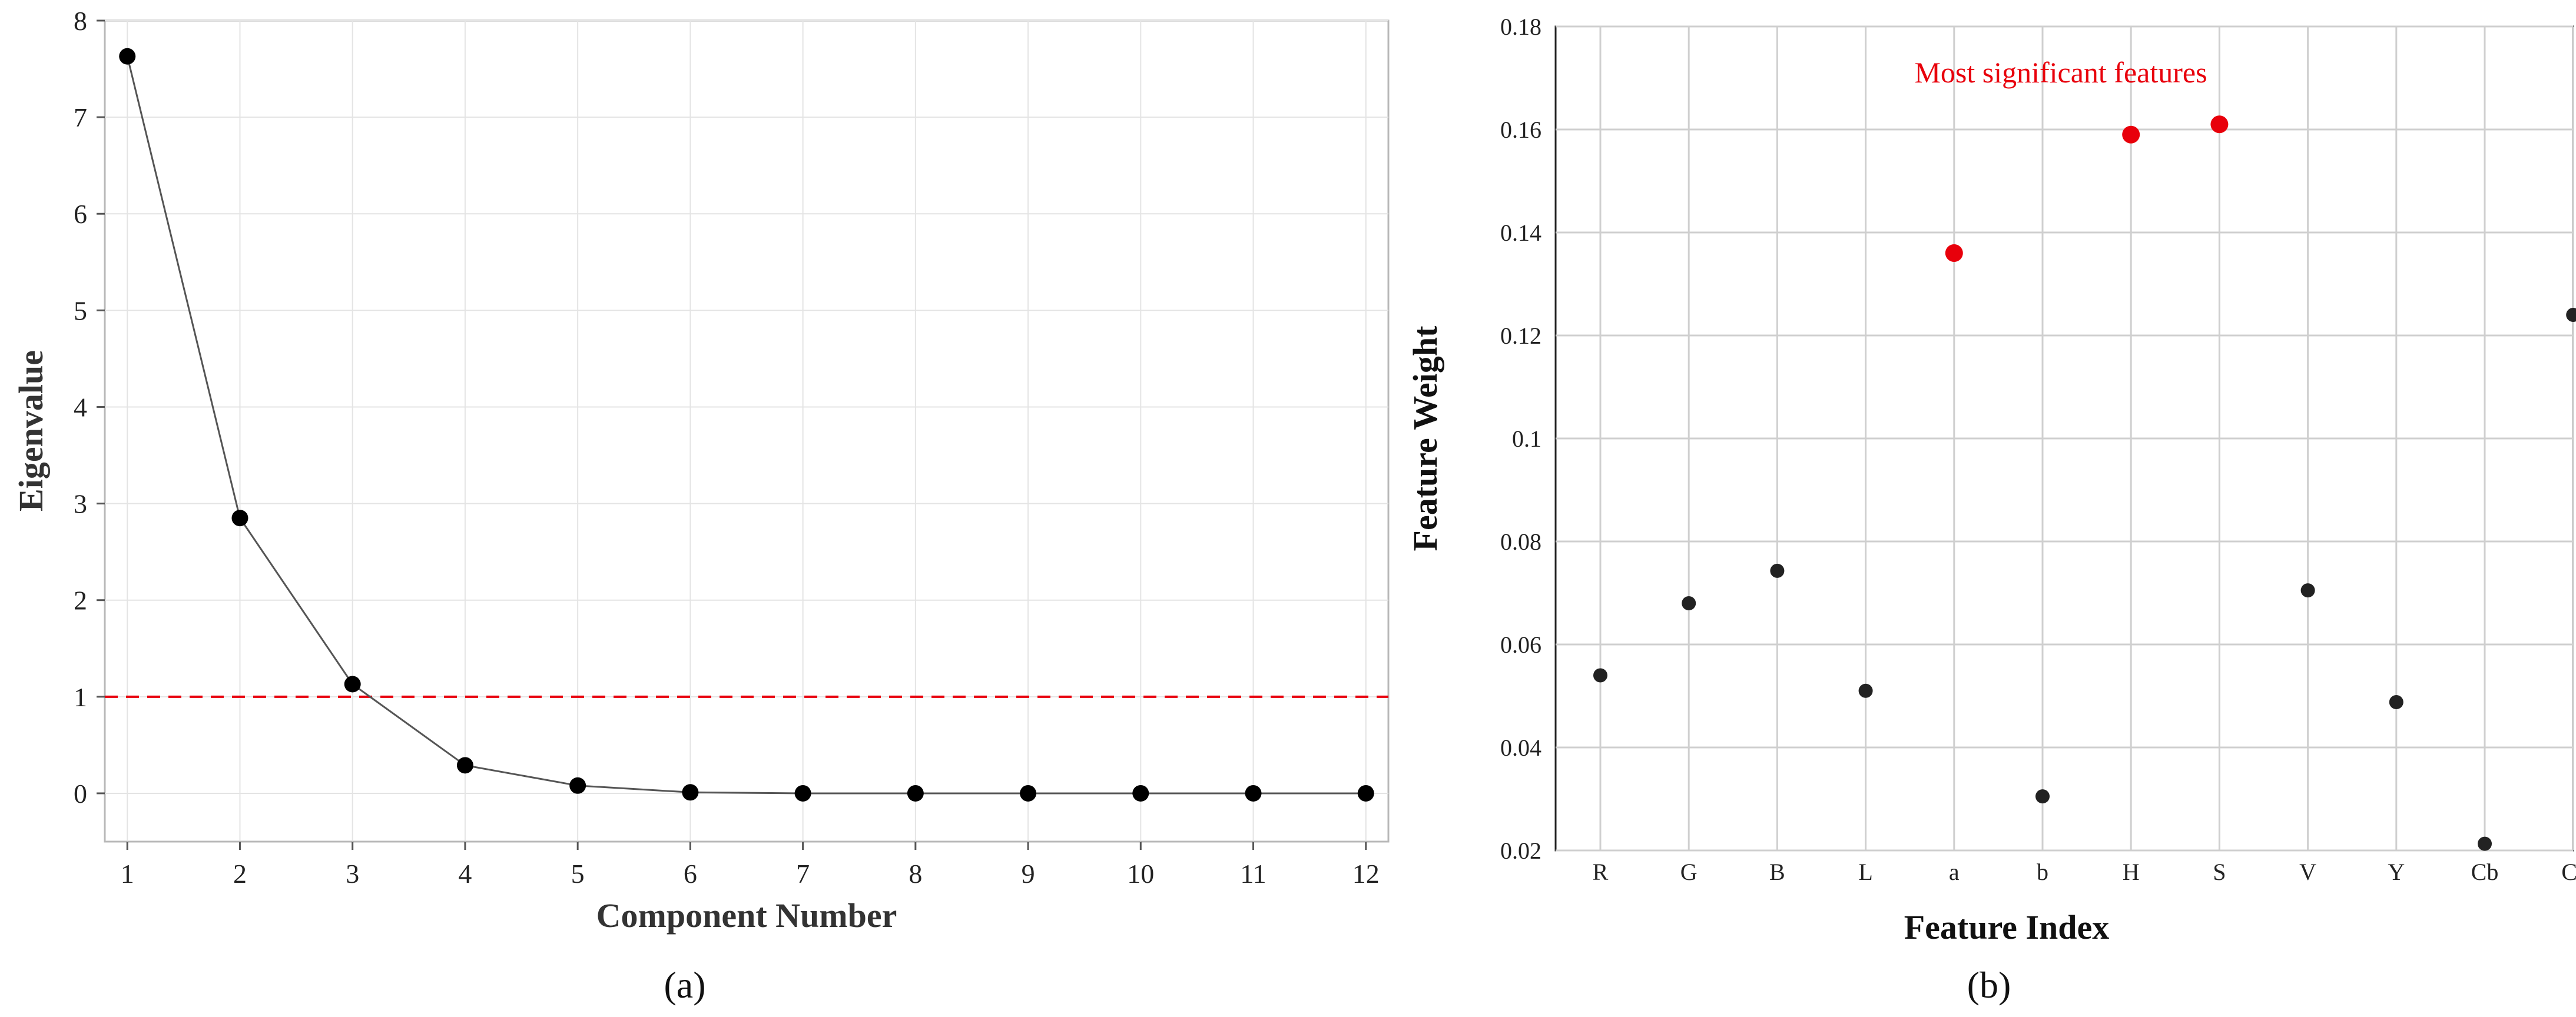  What do you see at coordinates (80, 117) in the screenshot?
I see `panel-a-y-tick-label: 7` at bounding box center [80, 117].